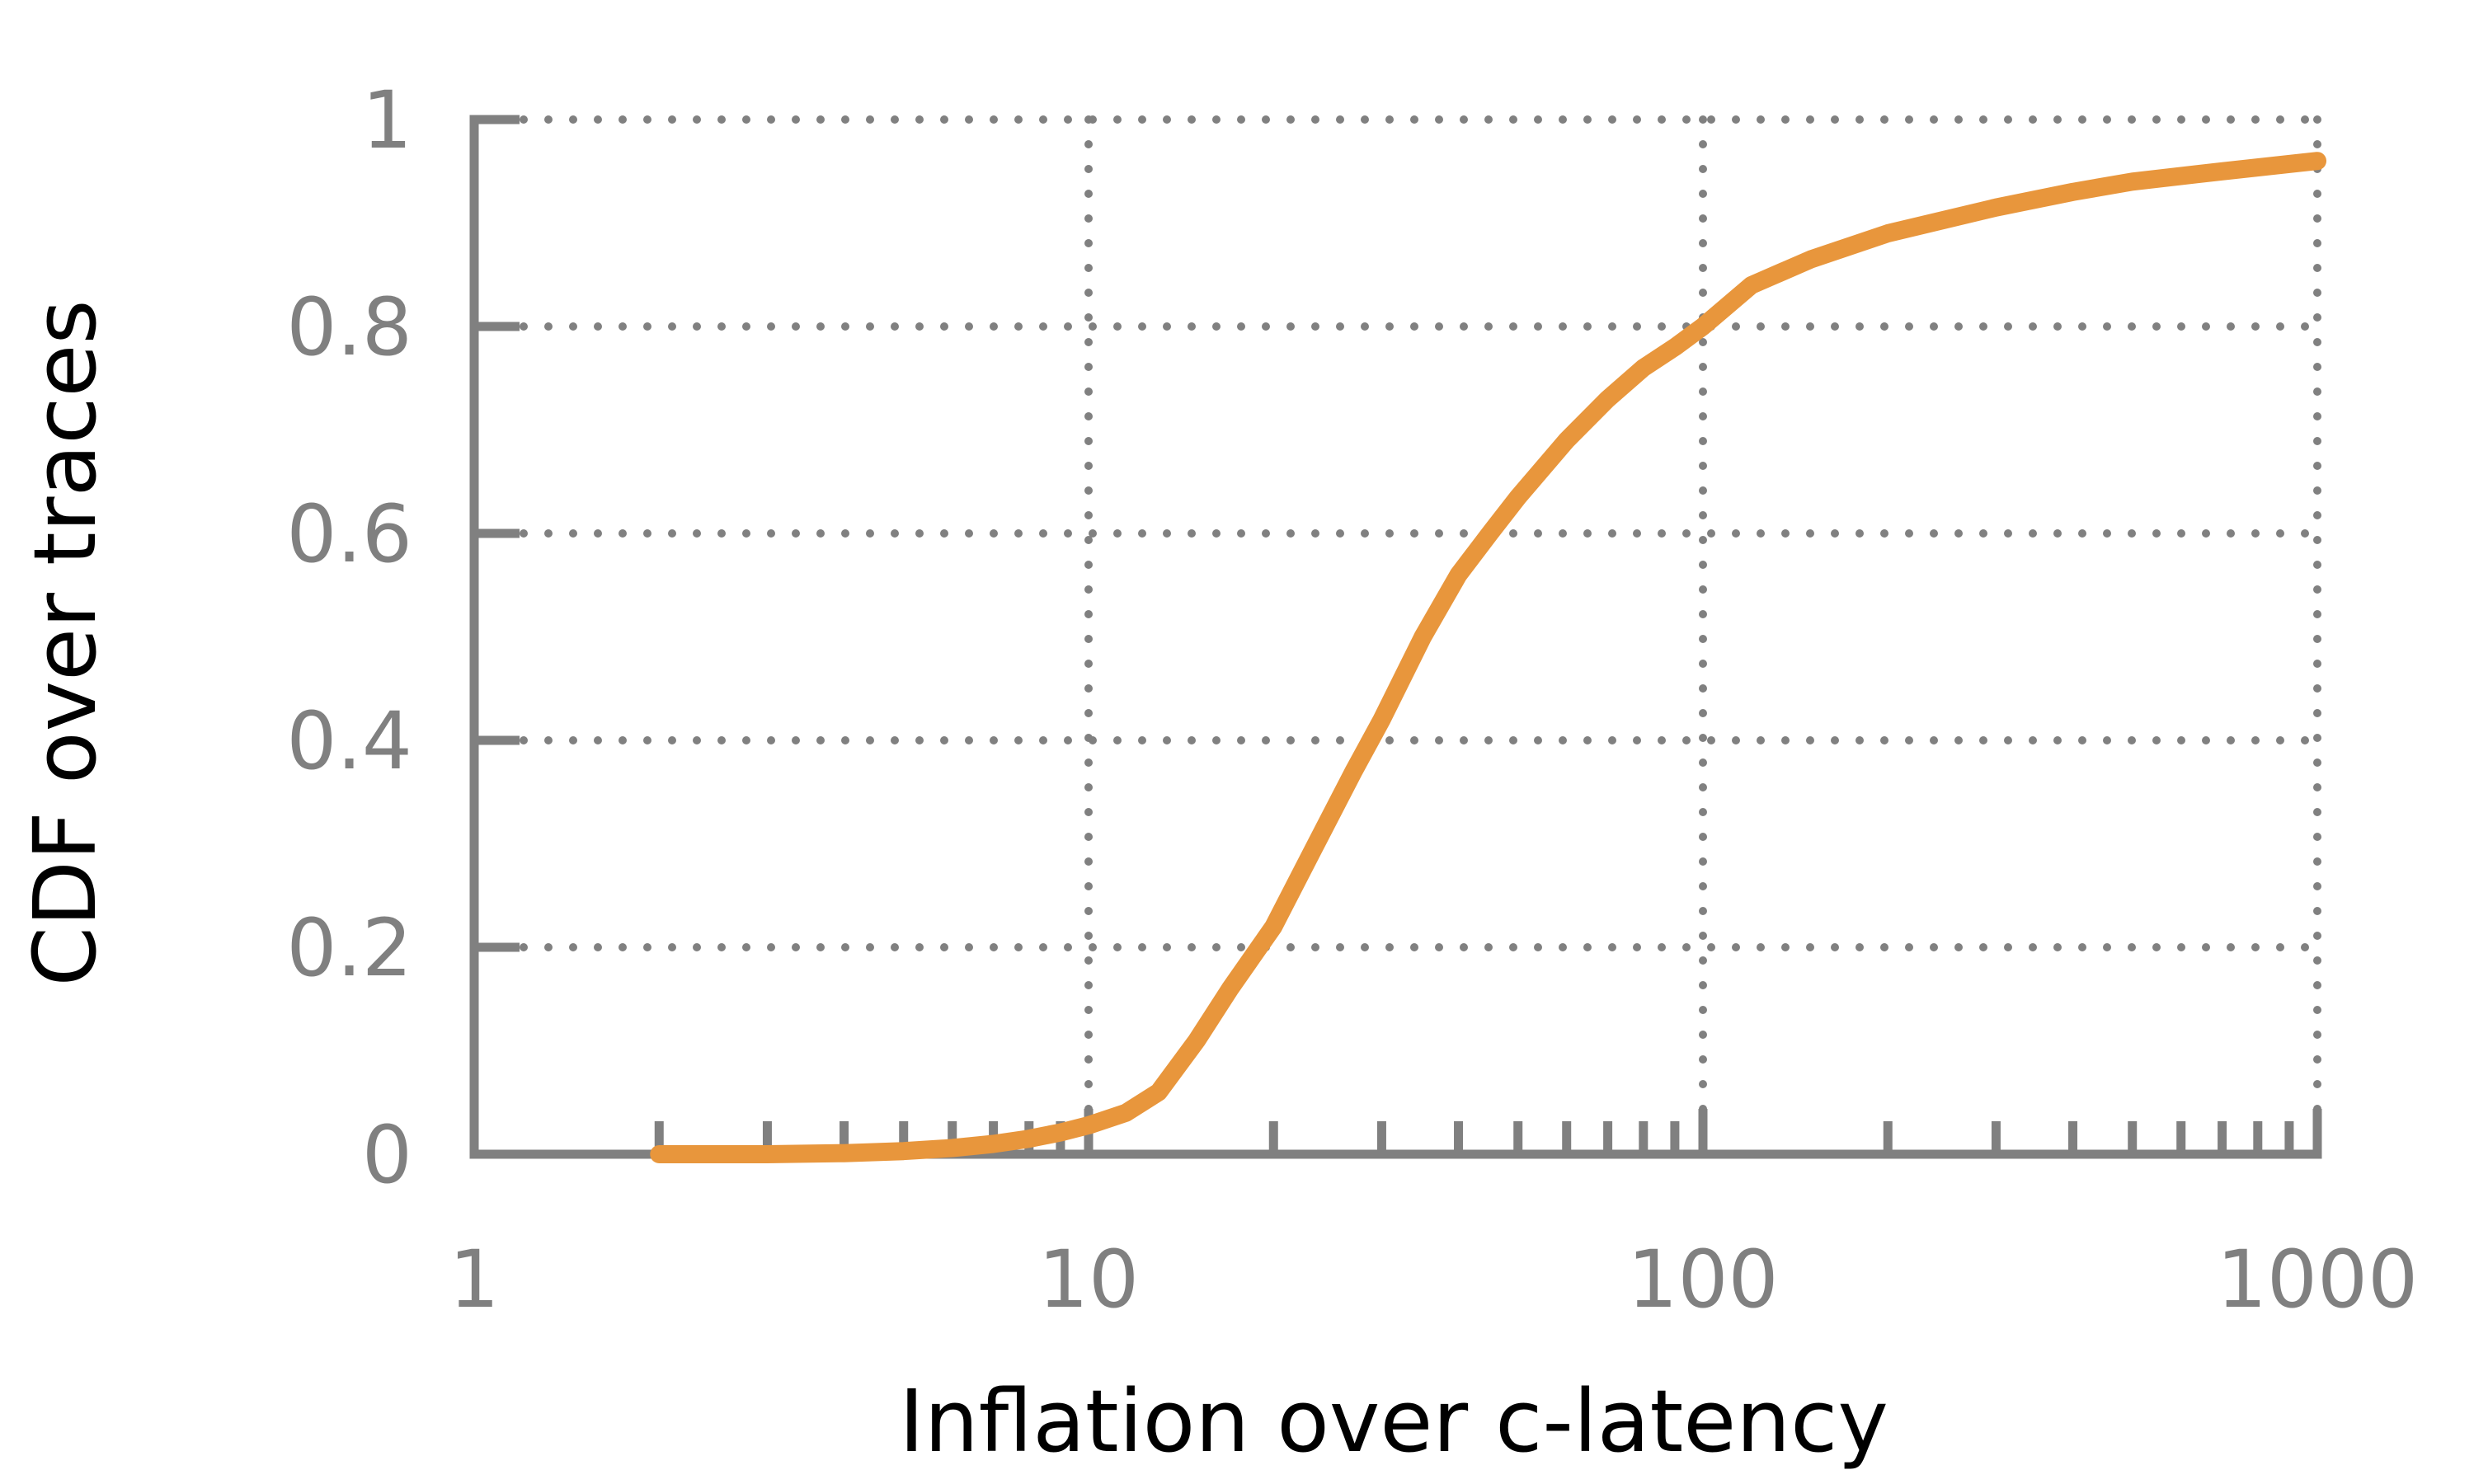 The width and height of the screenshot is (2474, 1484). I want to click on y-tick-label: 0.6, so click(349, 534).